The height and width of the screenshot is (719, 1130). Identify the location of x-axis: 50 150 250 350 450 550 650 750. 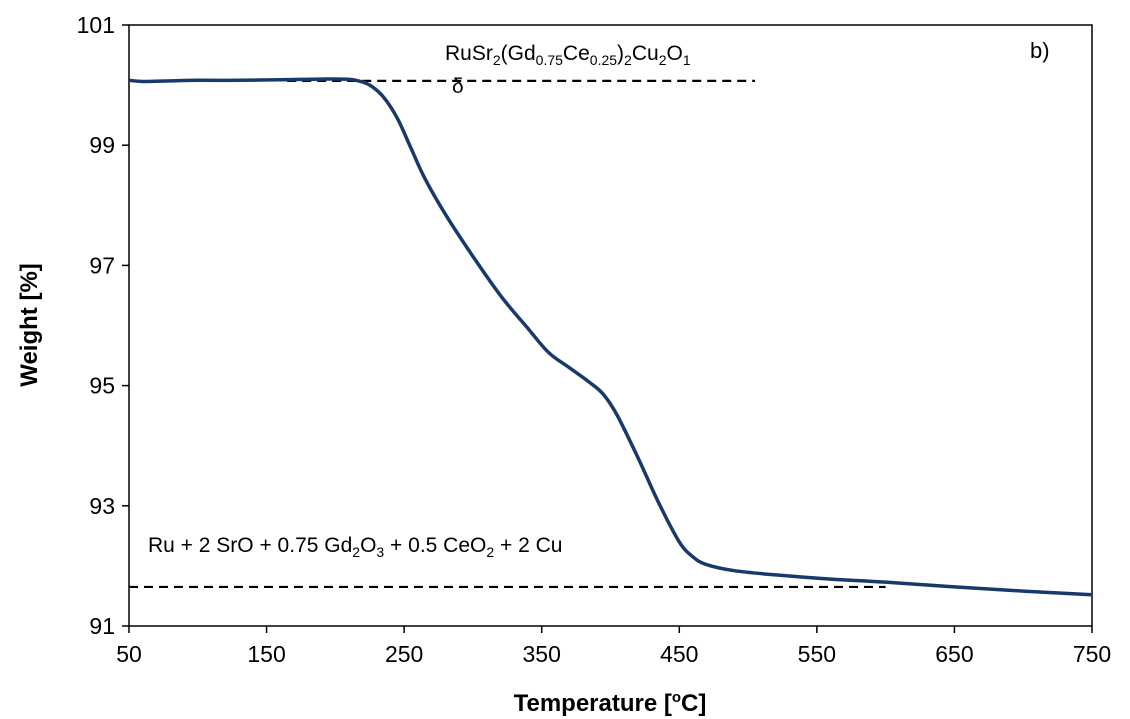
(613, 646).